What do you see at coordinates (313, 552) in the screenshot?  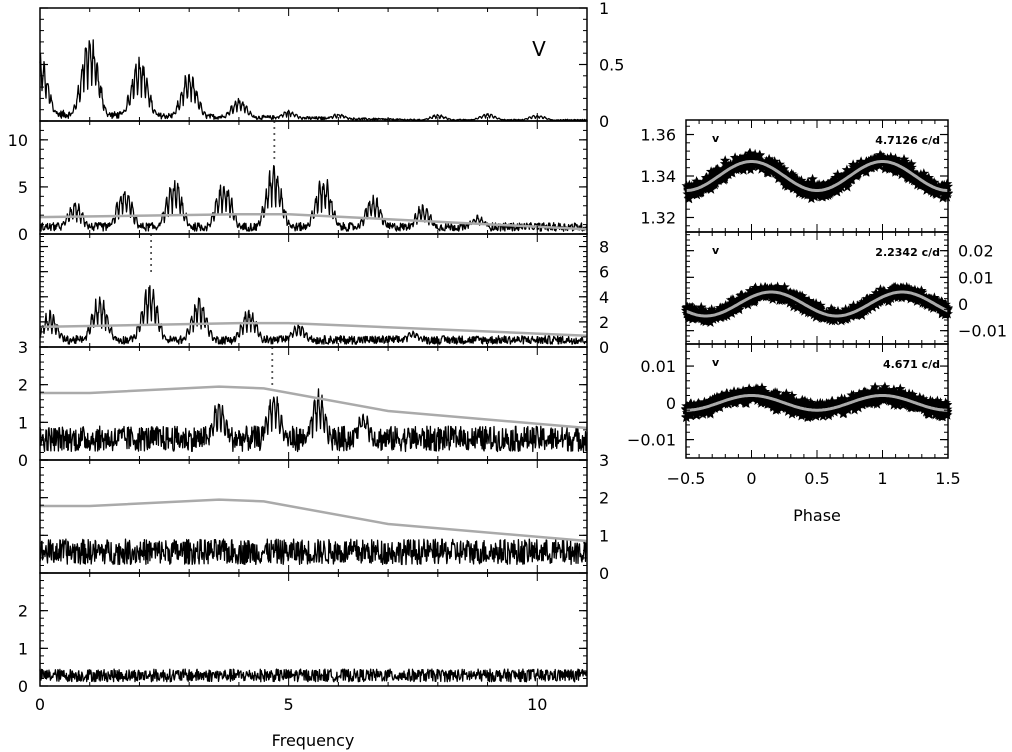 I see `periodogram-5-spectrum` at bounding box center [313, 552].